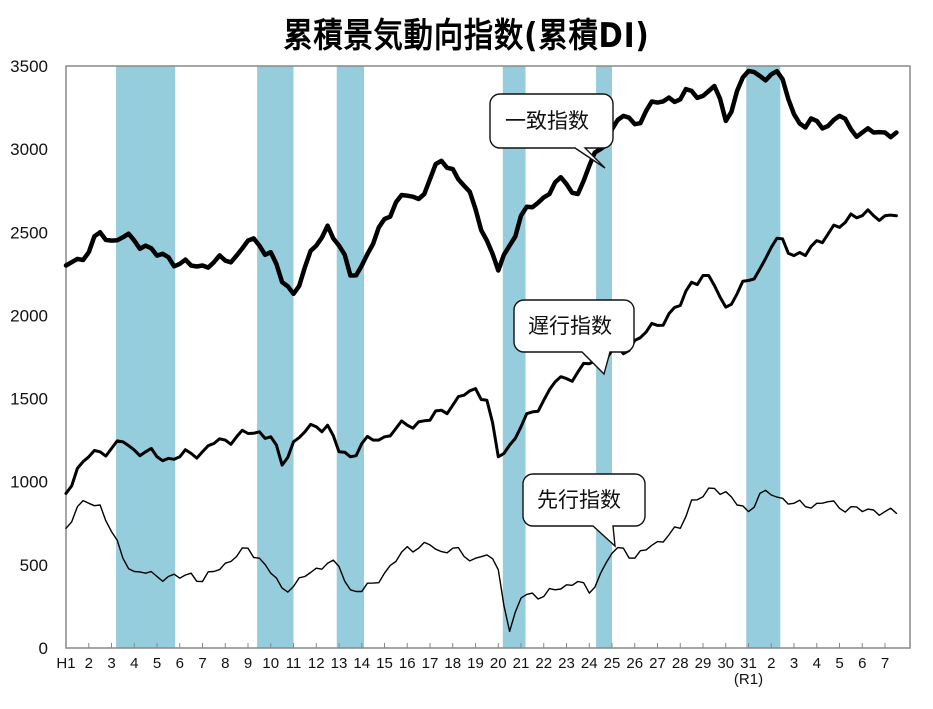  Describe the element at coordinates (43, 648) in the screenshot. I see `y-tick-label: 0` at that location.